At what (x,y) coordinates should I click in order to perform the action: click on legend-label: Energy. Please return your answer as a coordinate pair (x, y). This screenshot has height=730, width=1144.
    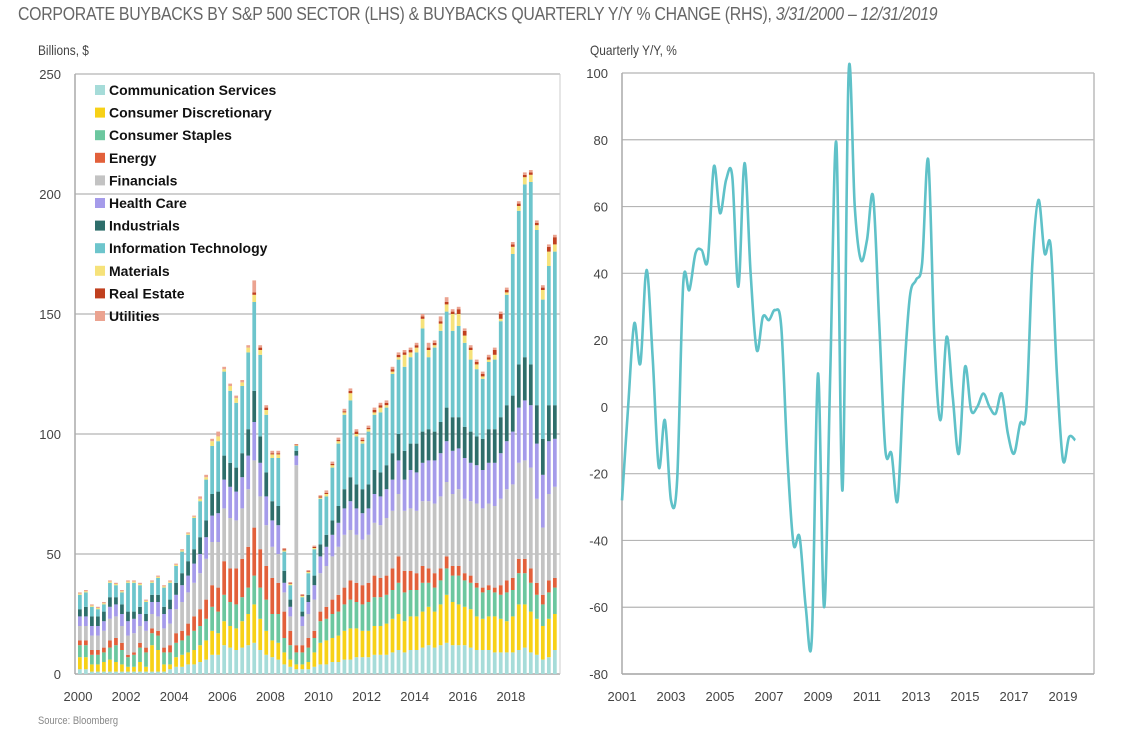
    Looking at the image, I should click on (133, 158).